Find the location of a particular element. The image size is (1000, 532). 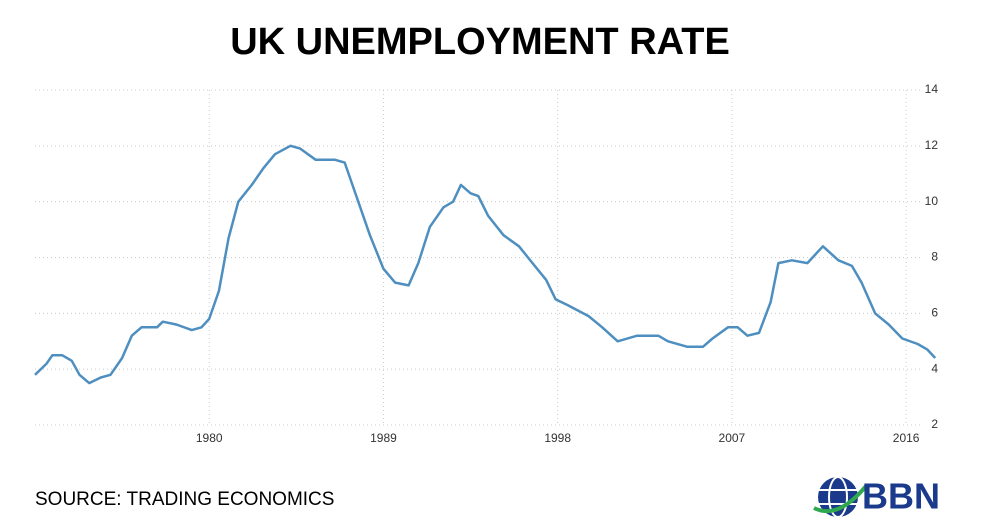

x-tick-label: 1980 is located at coordinates (209, 438).